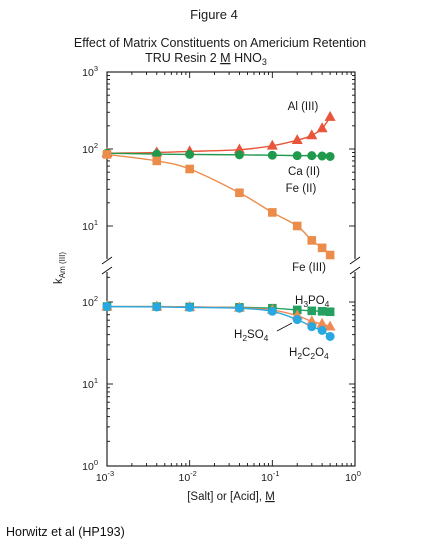  What do you see at coordinates (306, 353) in the screenshot?
I see `h2c2o4-mid: C` at bounding box center [306, 353].